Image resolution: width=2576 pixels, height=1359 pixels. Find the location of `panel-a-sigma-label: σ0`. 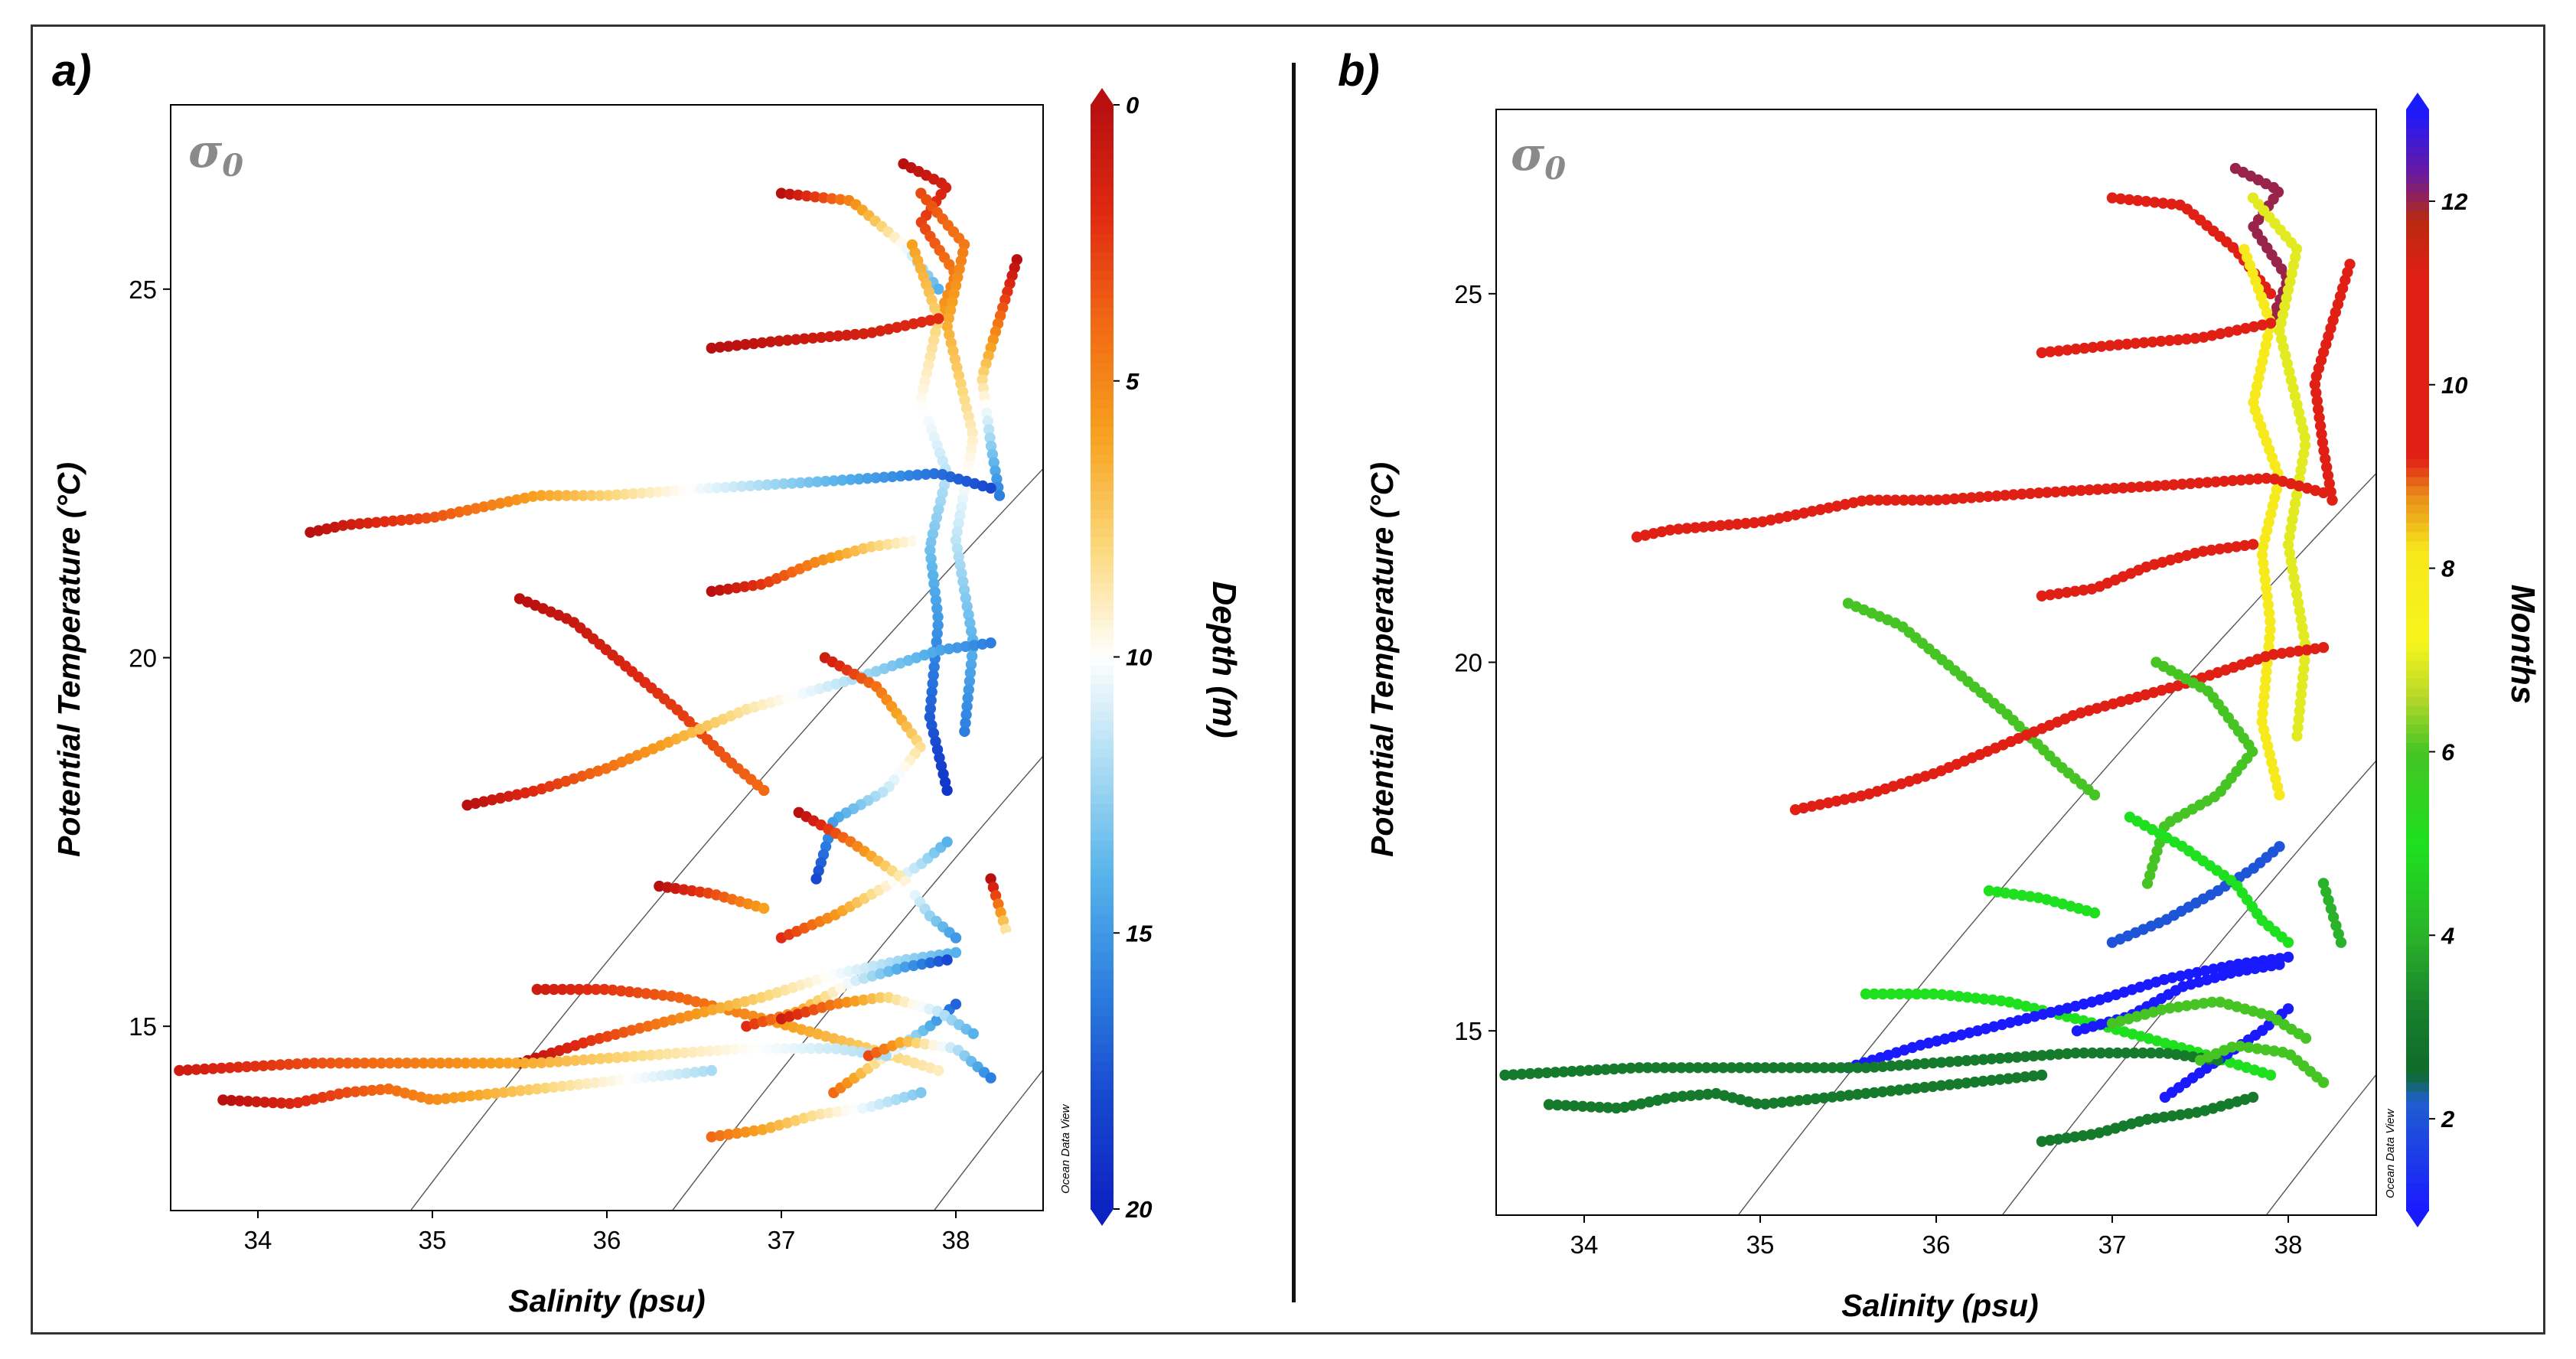

panel-a-sigma-label: σ0 is located at coordinates (215, 154).